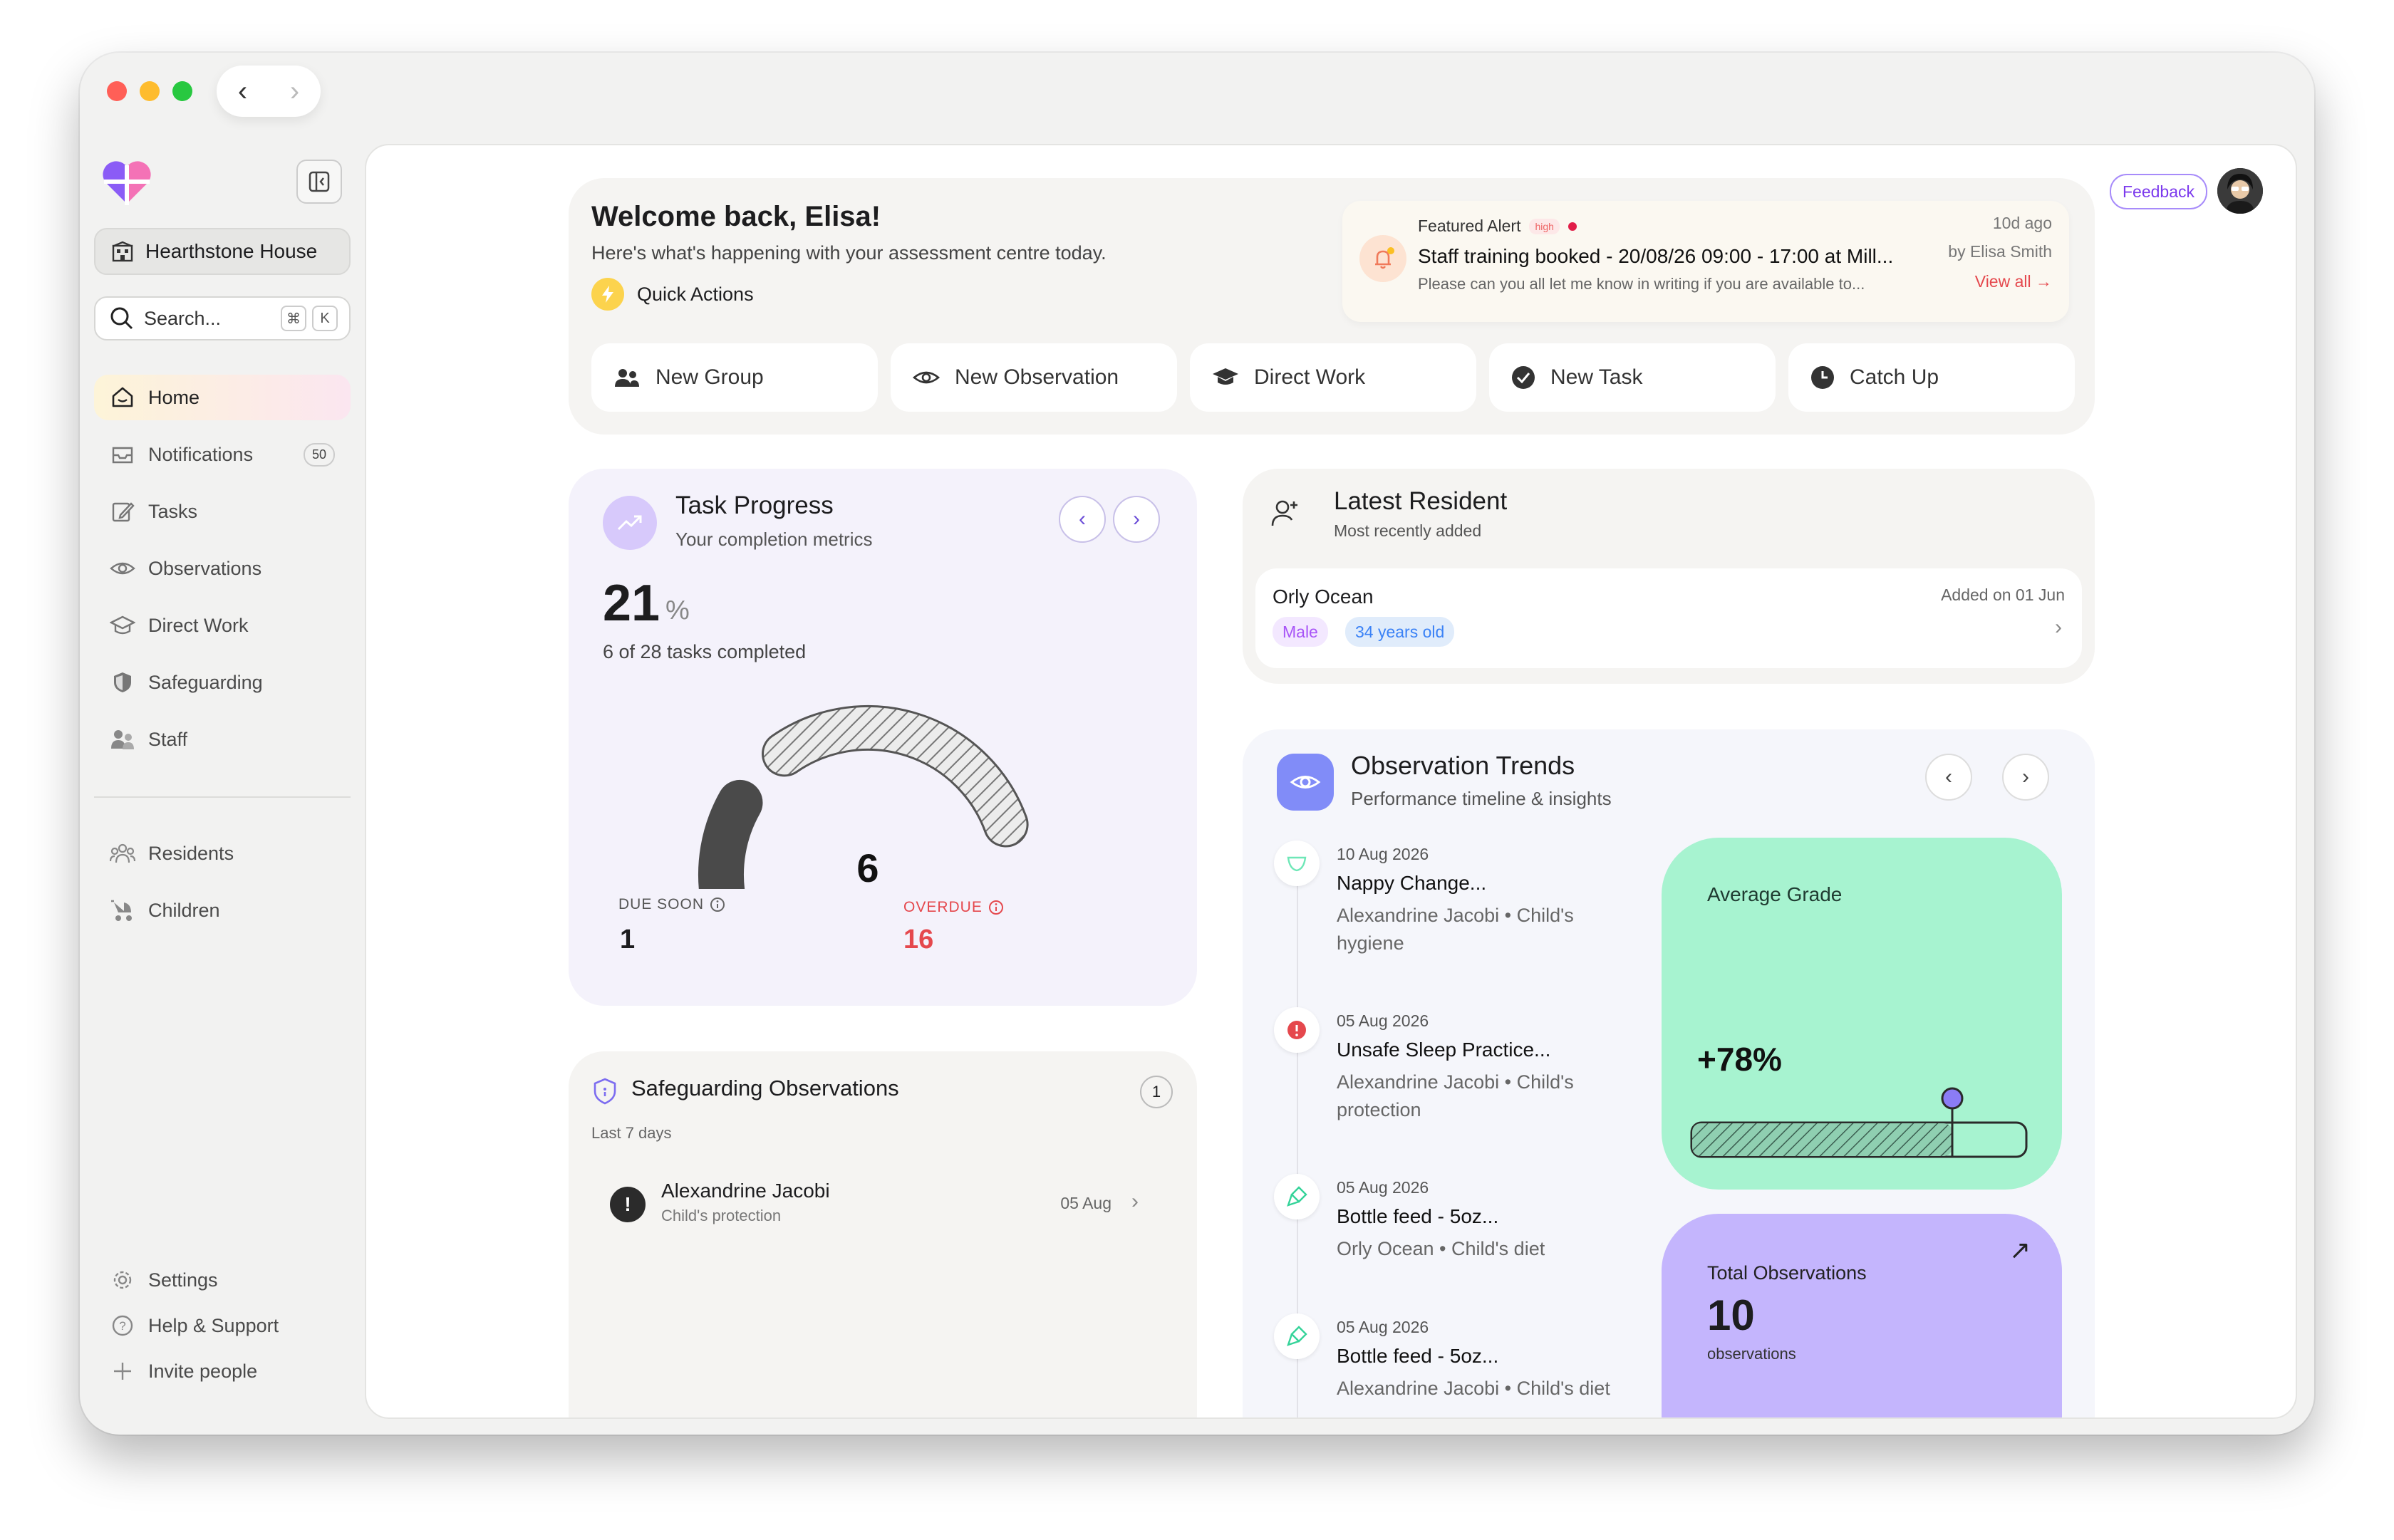 The width and height of the screenshot is (2394, 1540). What do you see at coordinates (231, 251) in the screenshot?
I see `house-name: Hearthstone House` at bounding box center [231, 251].